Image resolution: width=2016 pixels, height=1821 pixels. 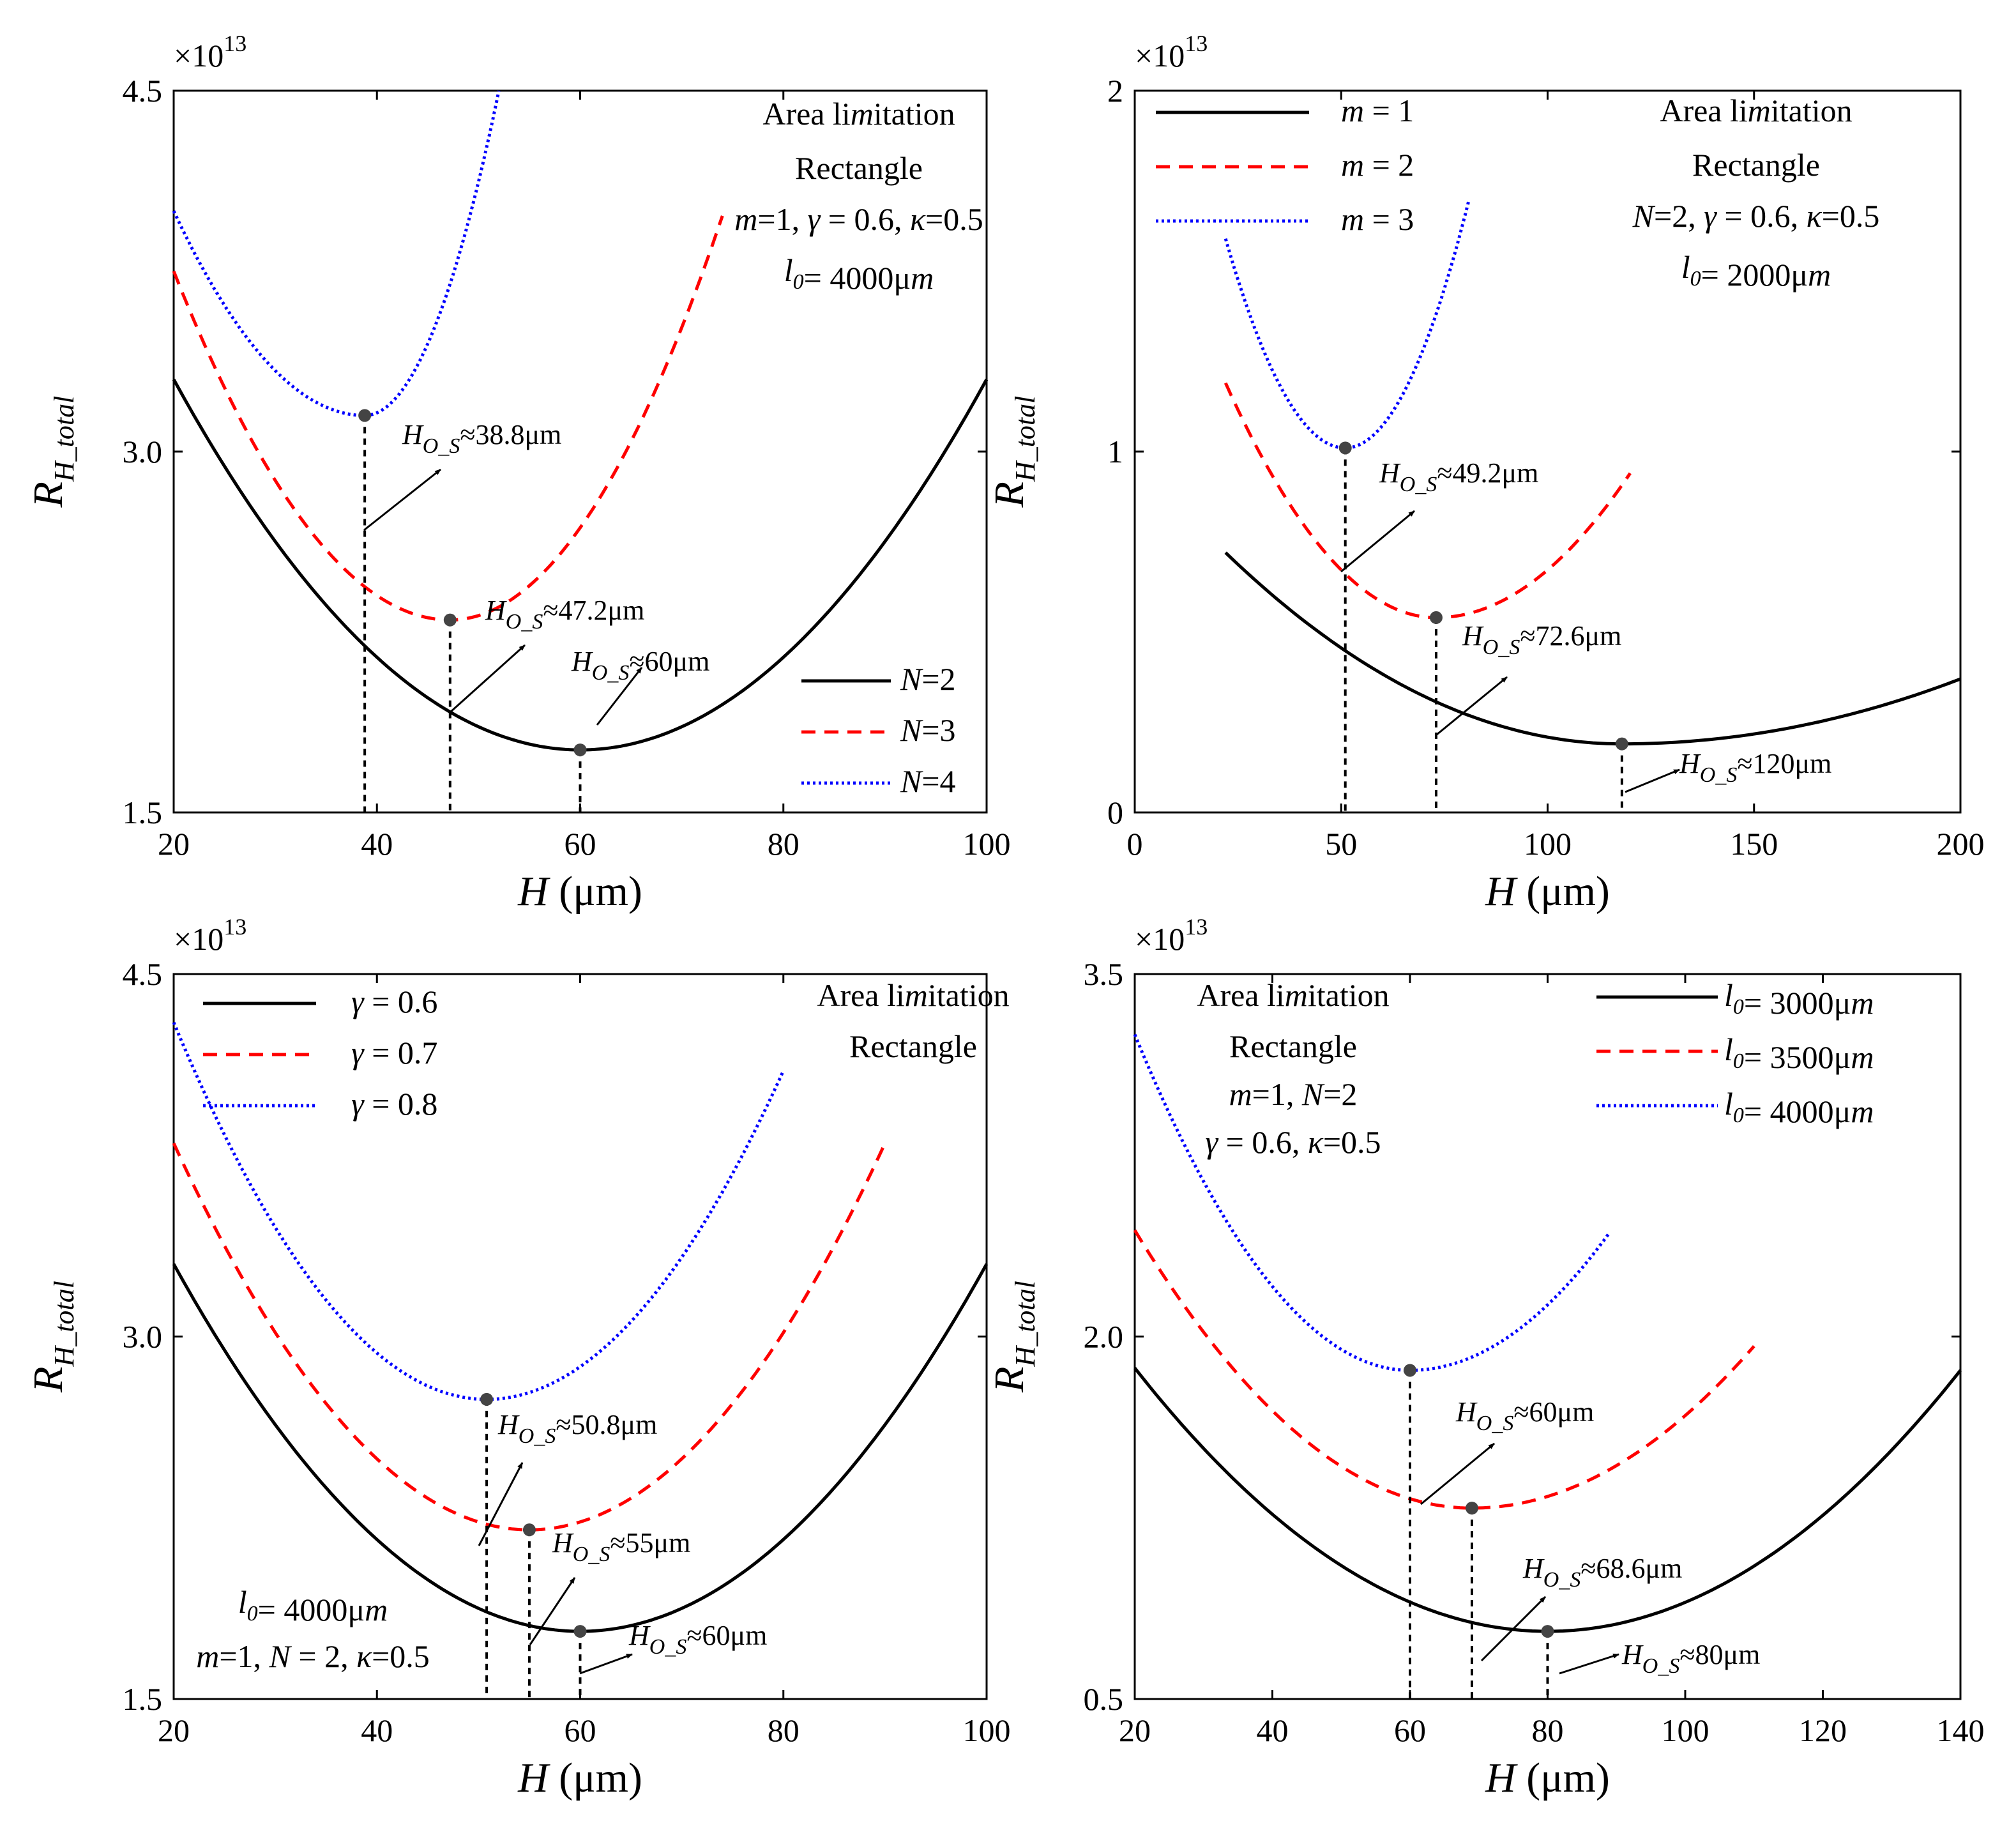 I want to click on panel-title-line-txt: itation, so click(x=915, y=114).